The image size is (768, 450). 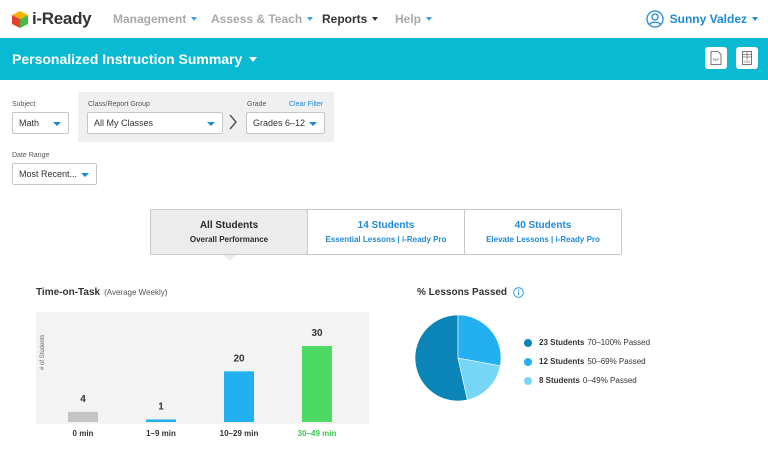 I want to click on tab-all-students: All Students Overall Performance, so click(x=229, y=232).